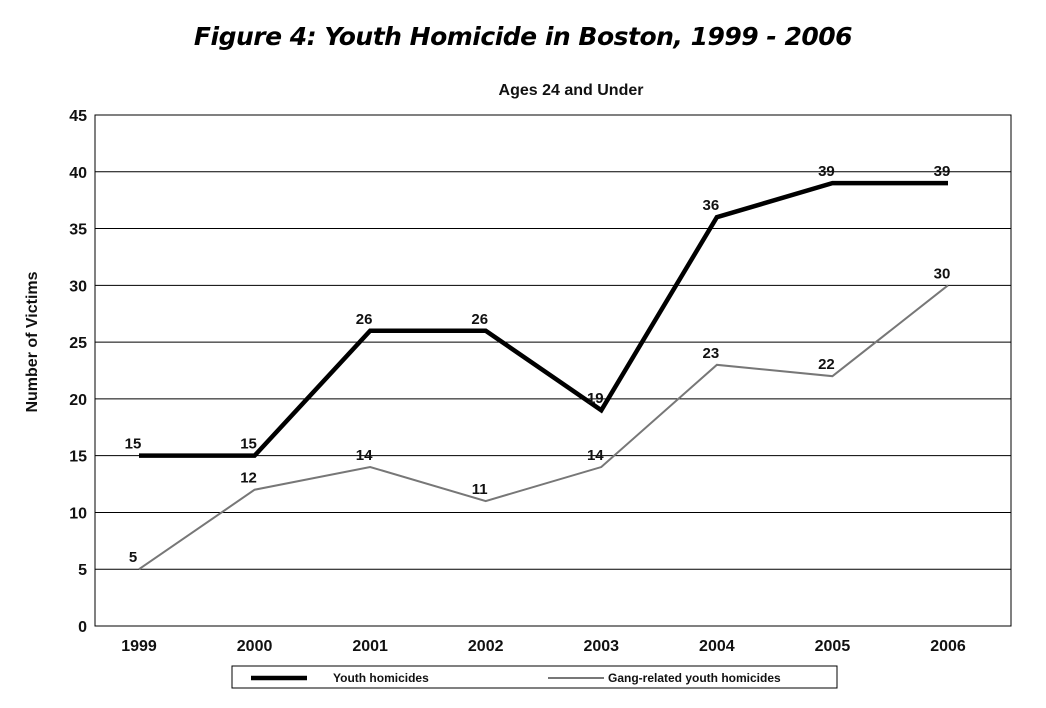 Image resolution: width=1046 pixels, height=708 pixels. Describe the element at coordinates (78, 286) in the screenshot. I see `y-tick-label: 30` at that location.